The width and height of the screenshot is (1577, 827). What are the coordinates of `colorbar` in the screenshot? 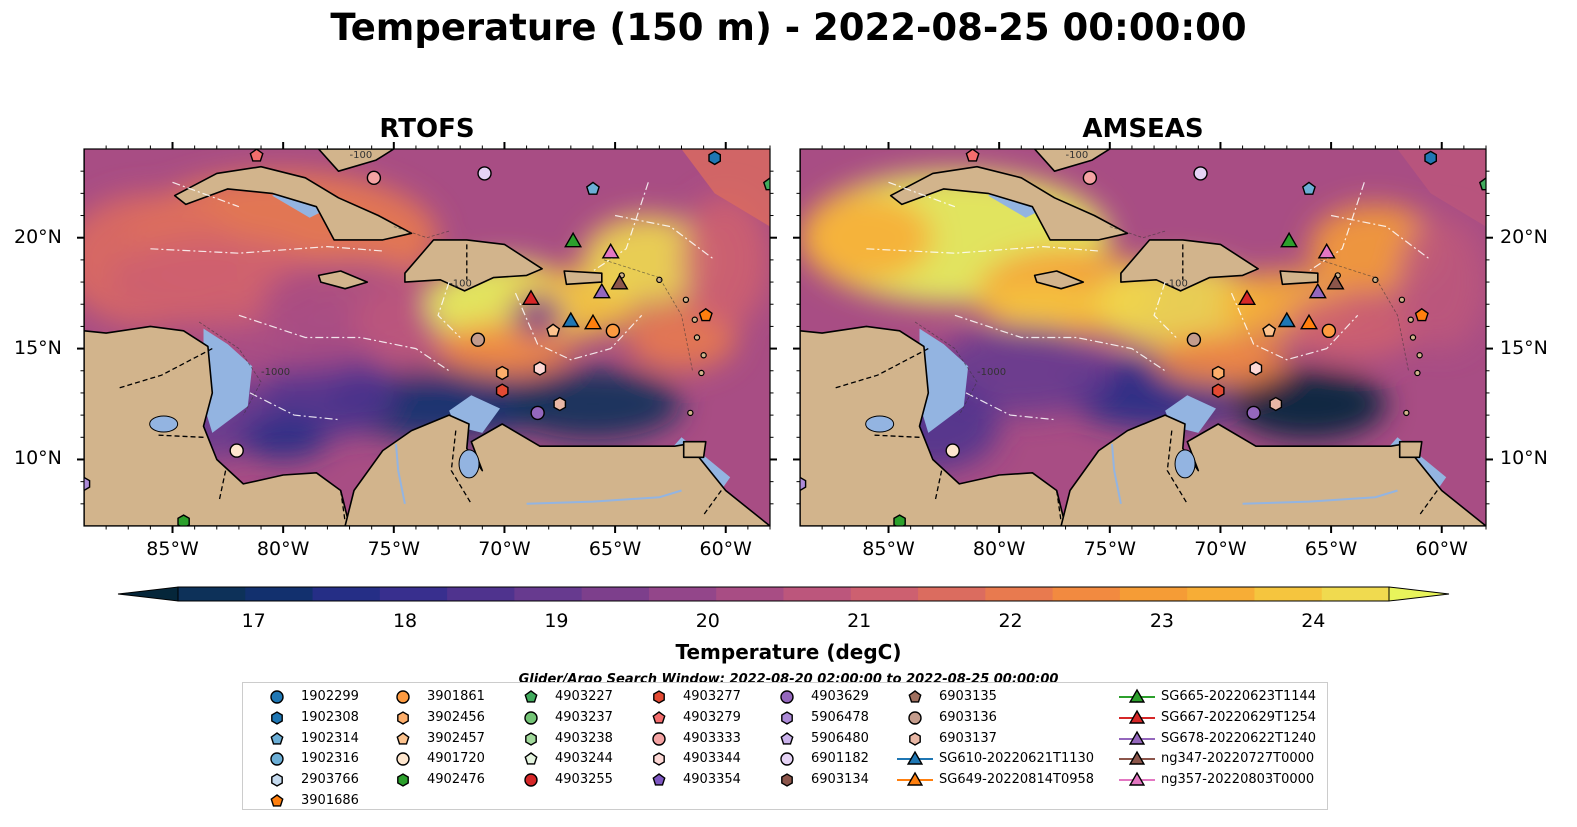 It's located at (783, 594).